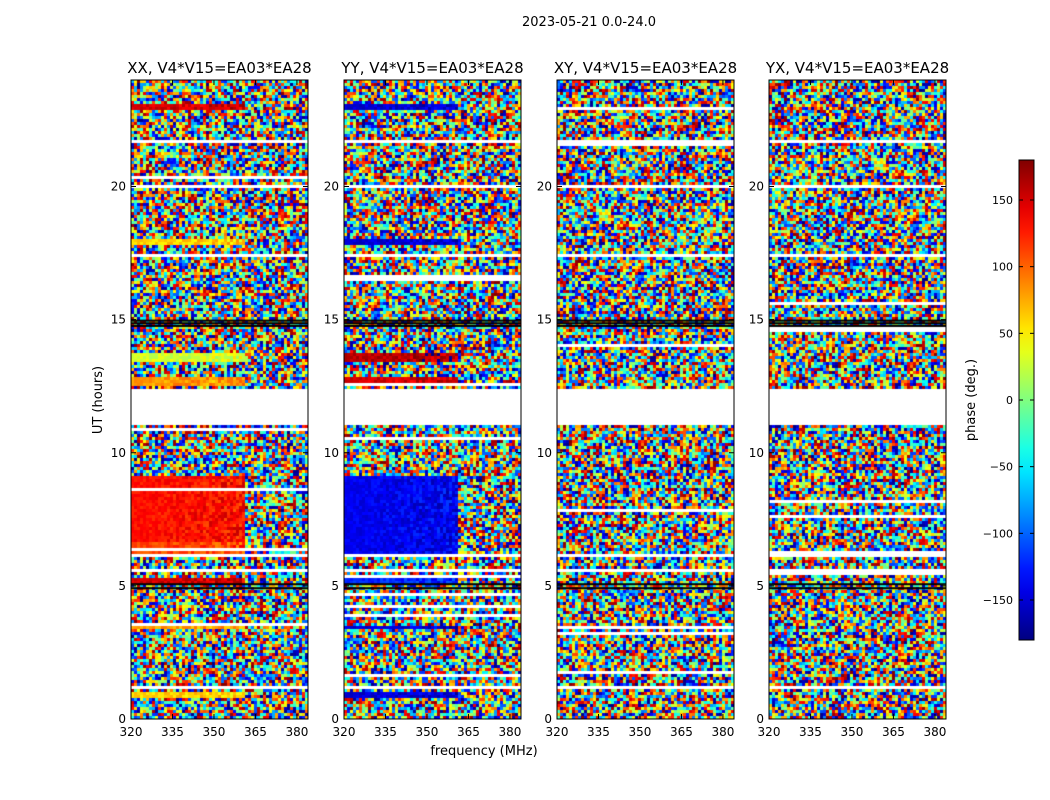 This screenshot has height=800, width=1050. What do you see at coordinates (645, 68) in the screenshot?
I see `panel-title: XY, V4*V15=EA03*EA28` at bounding box center [645, 68].